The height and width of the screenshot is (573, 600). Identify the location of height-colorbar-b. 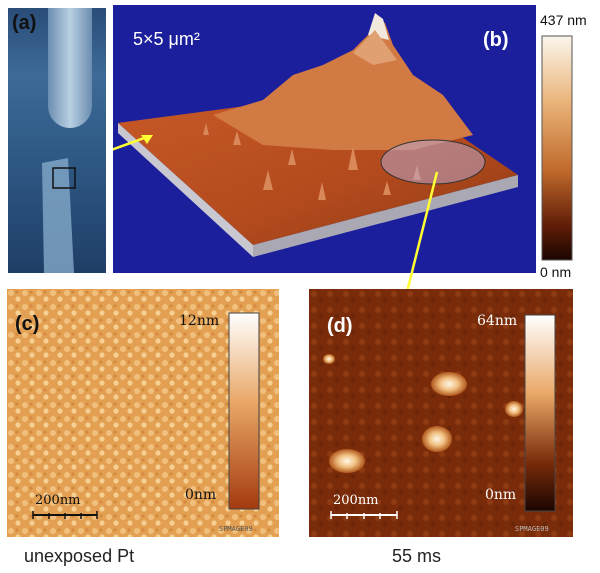
(560, 149).